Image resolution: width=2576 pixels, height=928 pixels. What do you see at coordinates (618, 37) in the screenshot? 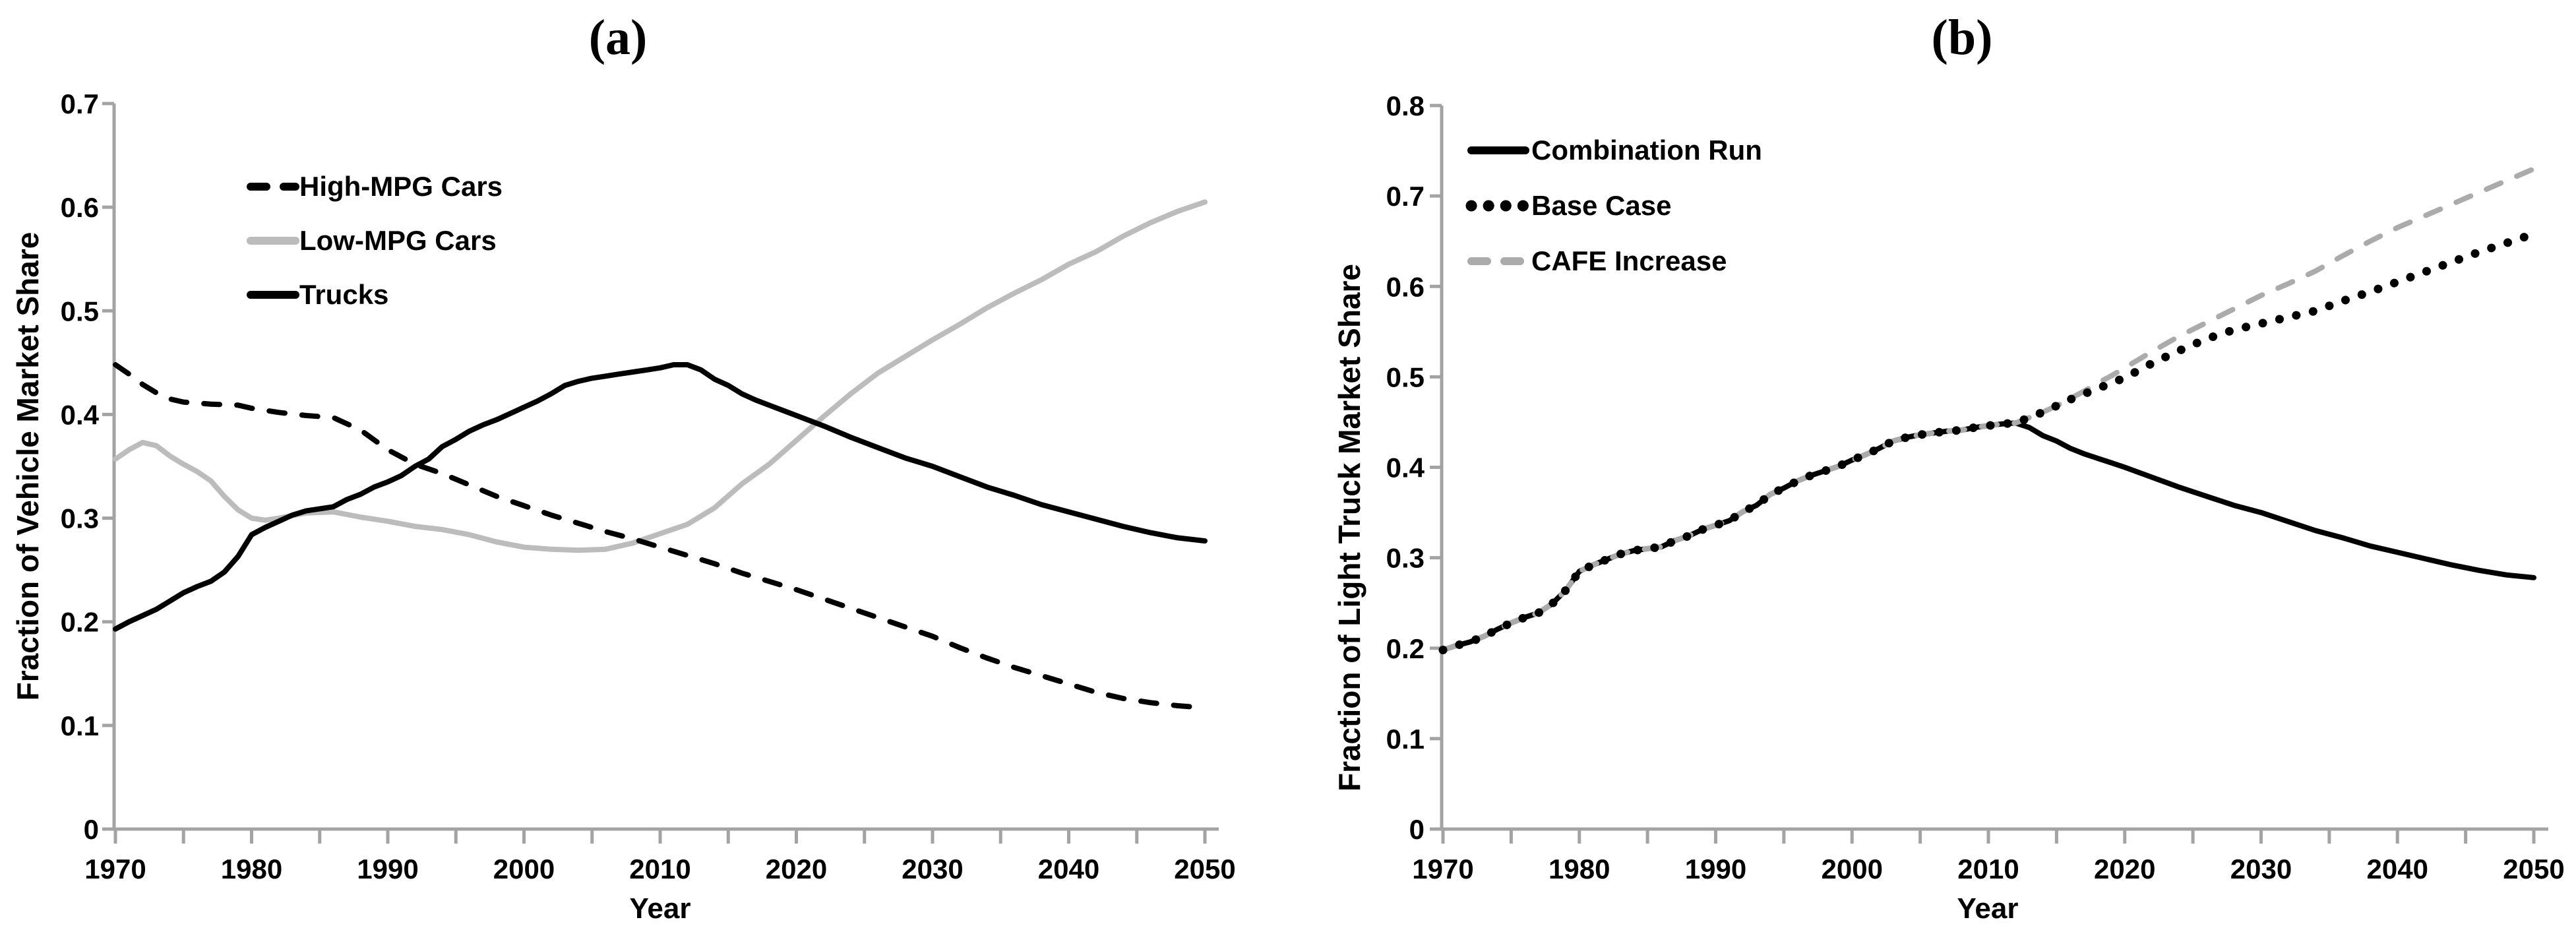
I see `panel-title: (a)` at bounding box center [618, 37].